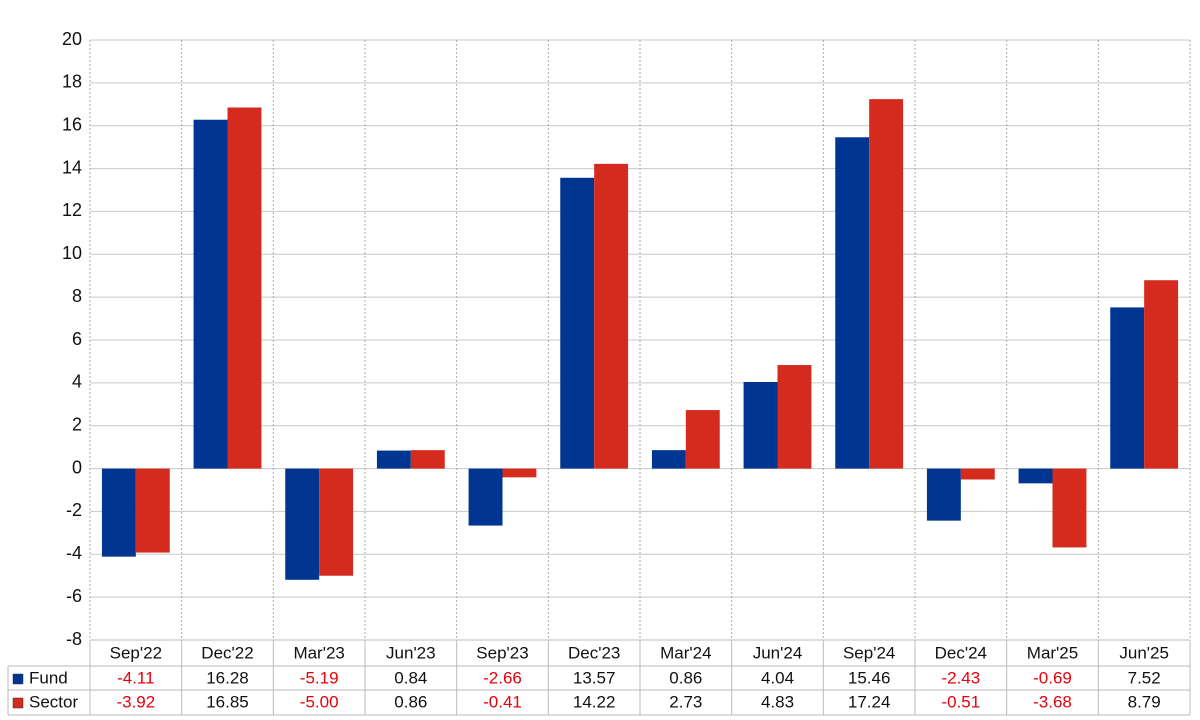 This screenshot has width=1200, height=720. What do you see at coordinates (319, 677) in the screenshot?
I see `table-value: -5.19` at bounding box center [319, 677].